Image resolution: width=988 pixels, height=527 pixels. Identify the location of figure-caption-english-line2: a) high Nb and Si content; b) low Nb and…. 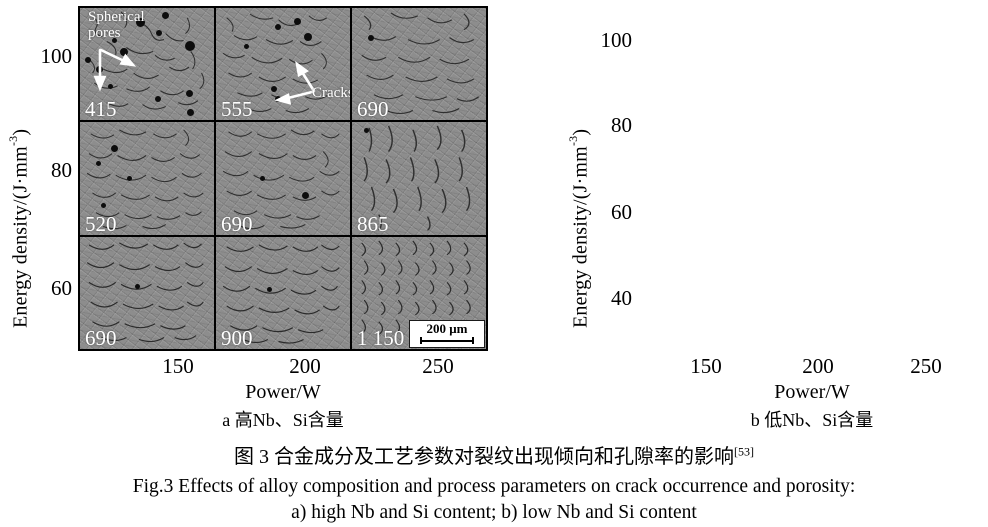
(494, 513).